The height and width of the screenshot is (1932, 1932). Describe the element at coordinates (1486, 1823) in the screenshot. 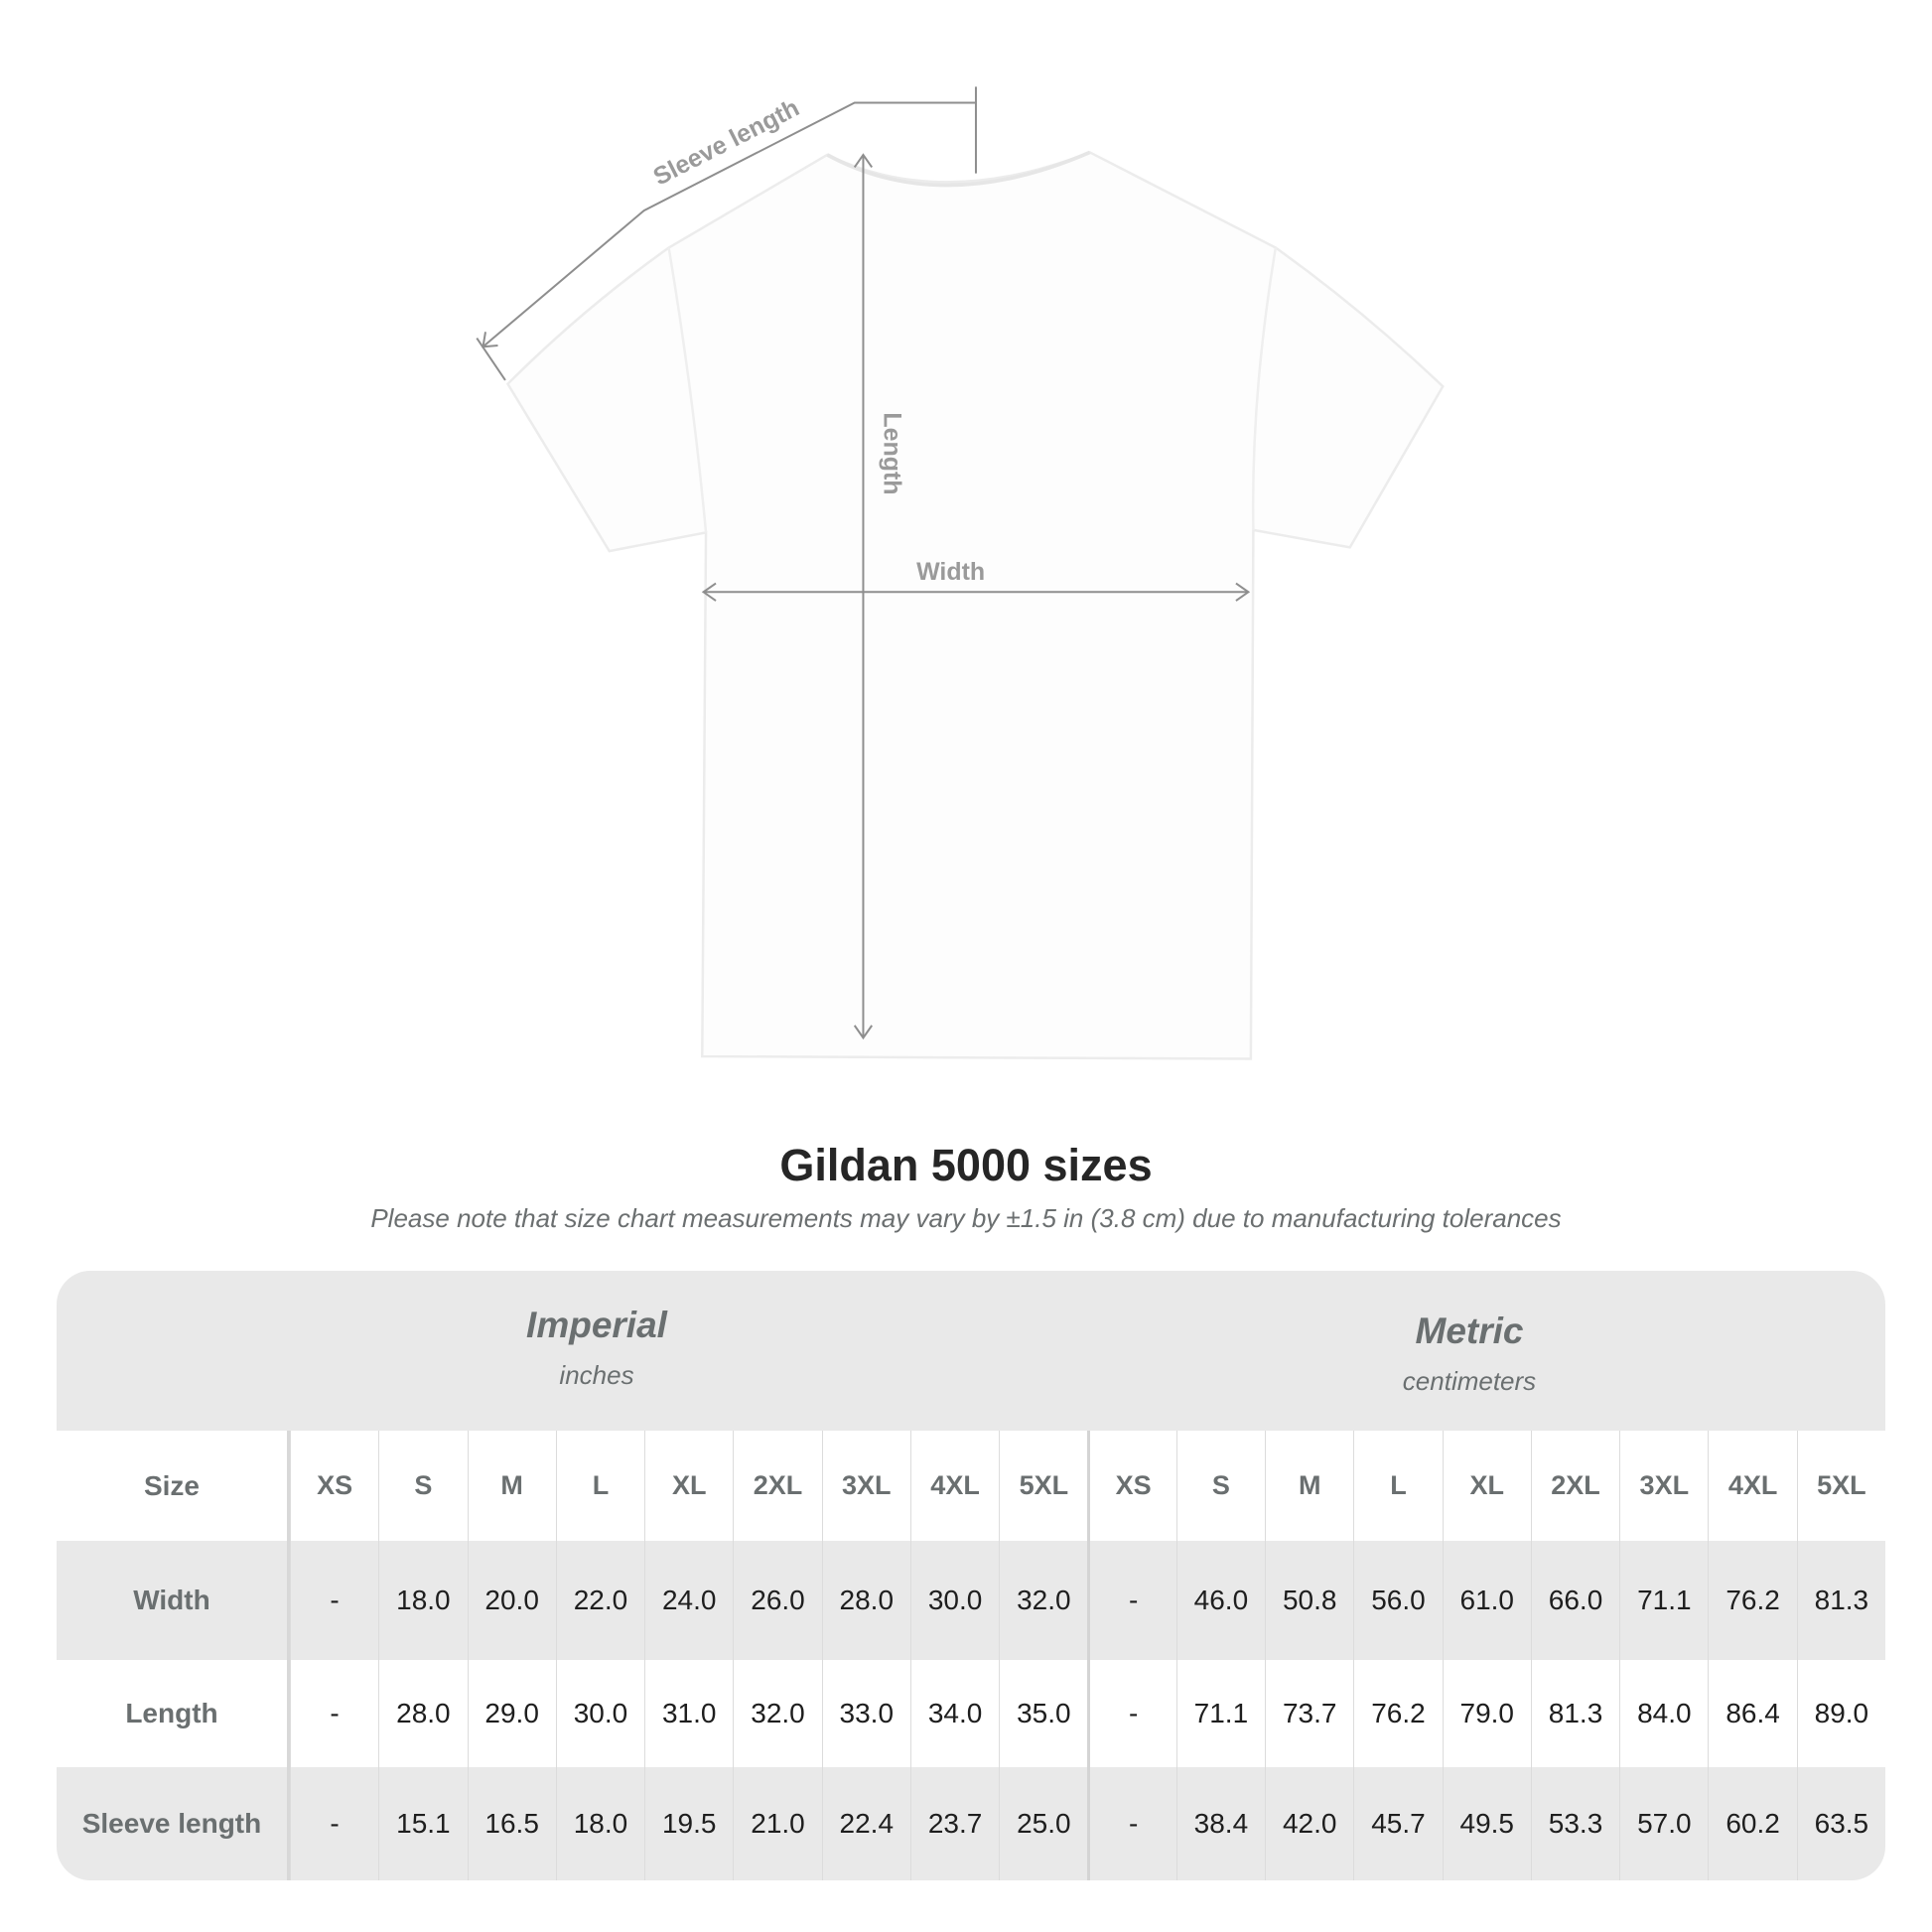

I see `metric-value-cell: 49.5` at that location.